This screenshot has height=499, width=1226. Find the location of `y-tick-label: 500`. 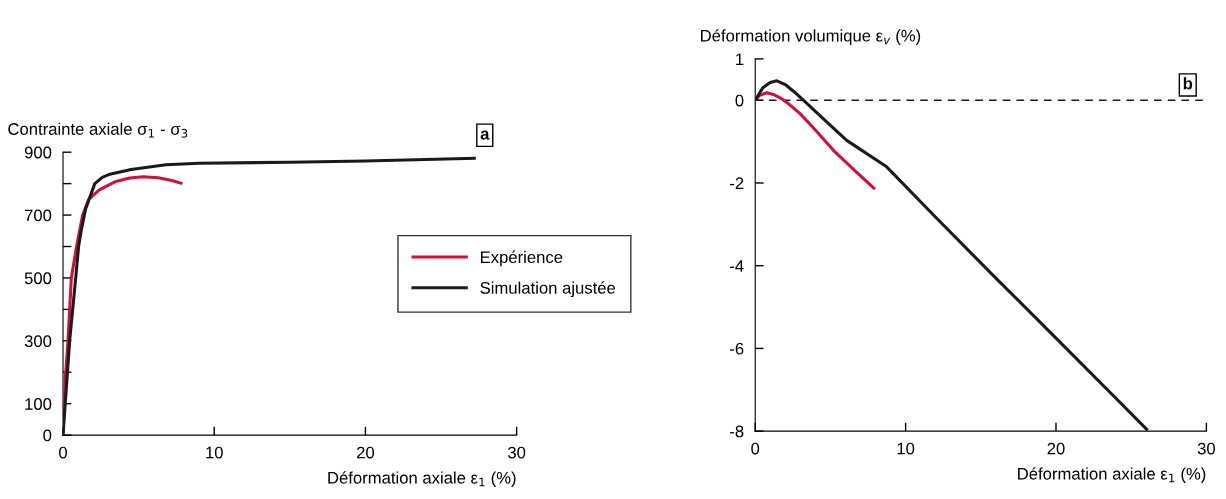

y-tick-label: 500 is located at coordinates (38, 278).